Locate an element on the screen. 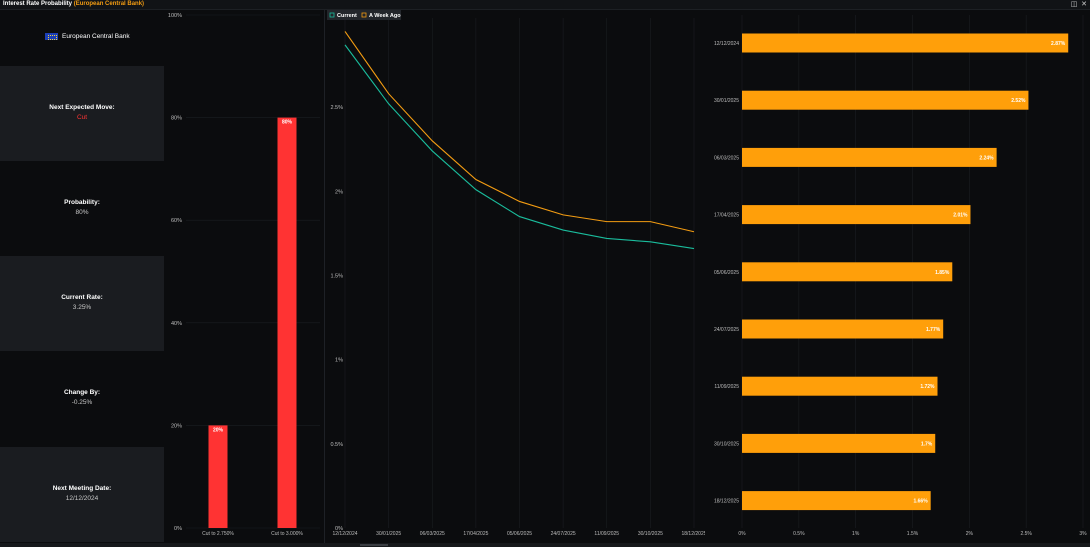 The width and height of the screenshot is (1090, 547). x-tick-label: 17/04/2025 is located at coordinates (475, 534).